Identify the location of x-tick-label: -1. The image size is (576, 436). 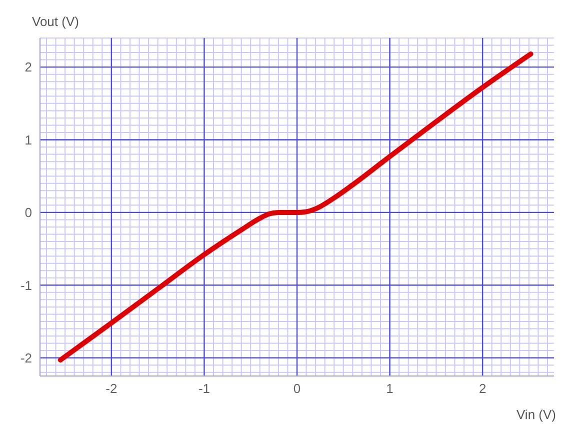
(204, 388).